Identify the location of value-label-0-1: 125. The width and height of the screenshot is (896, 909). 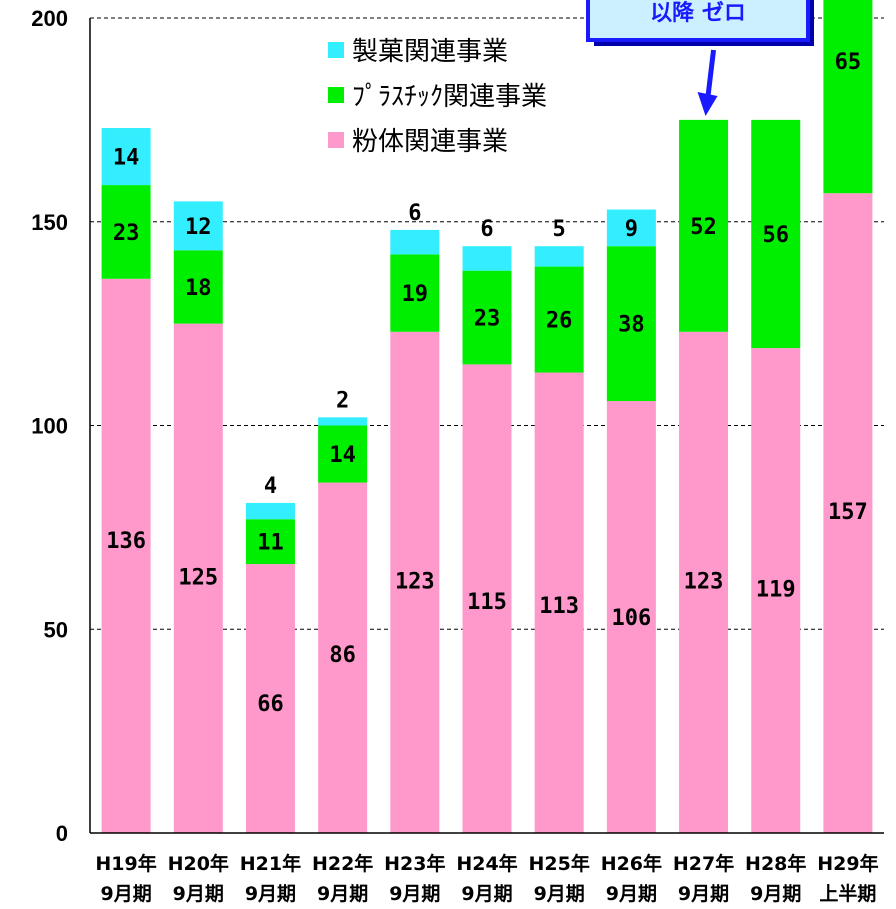
(198, 577).